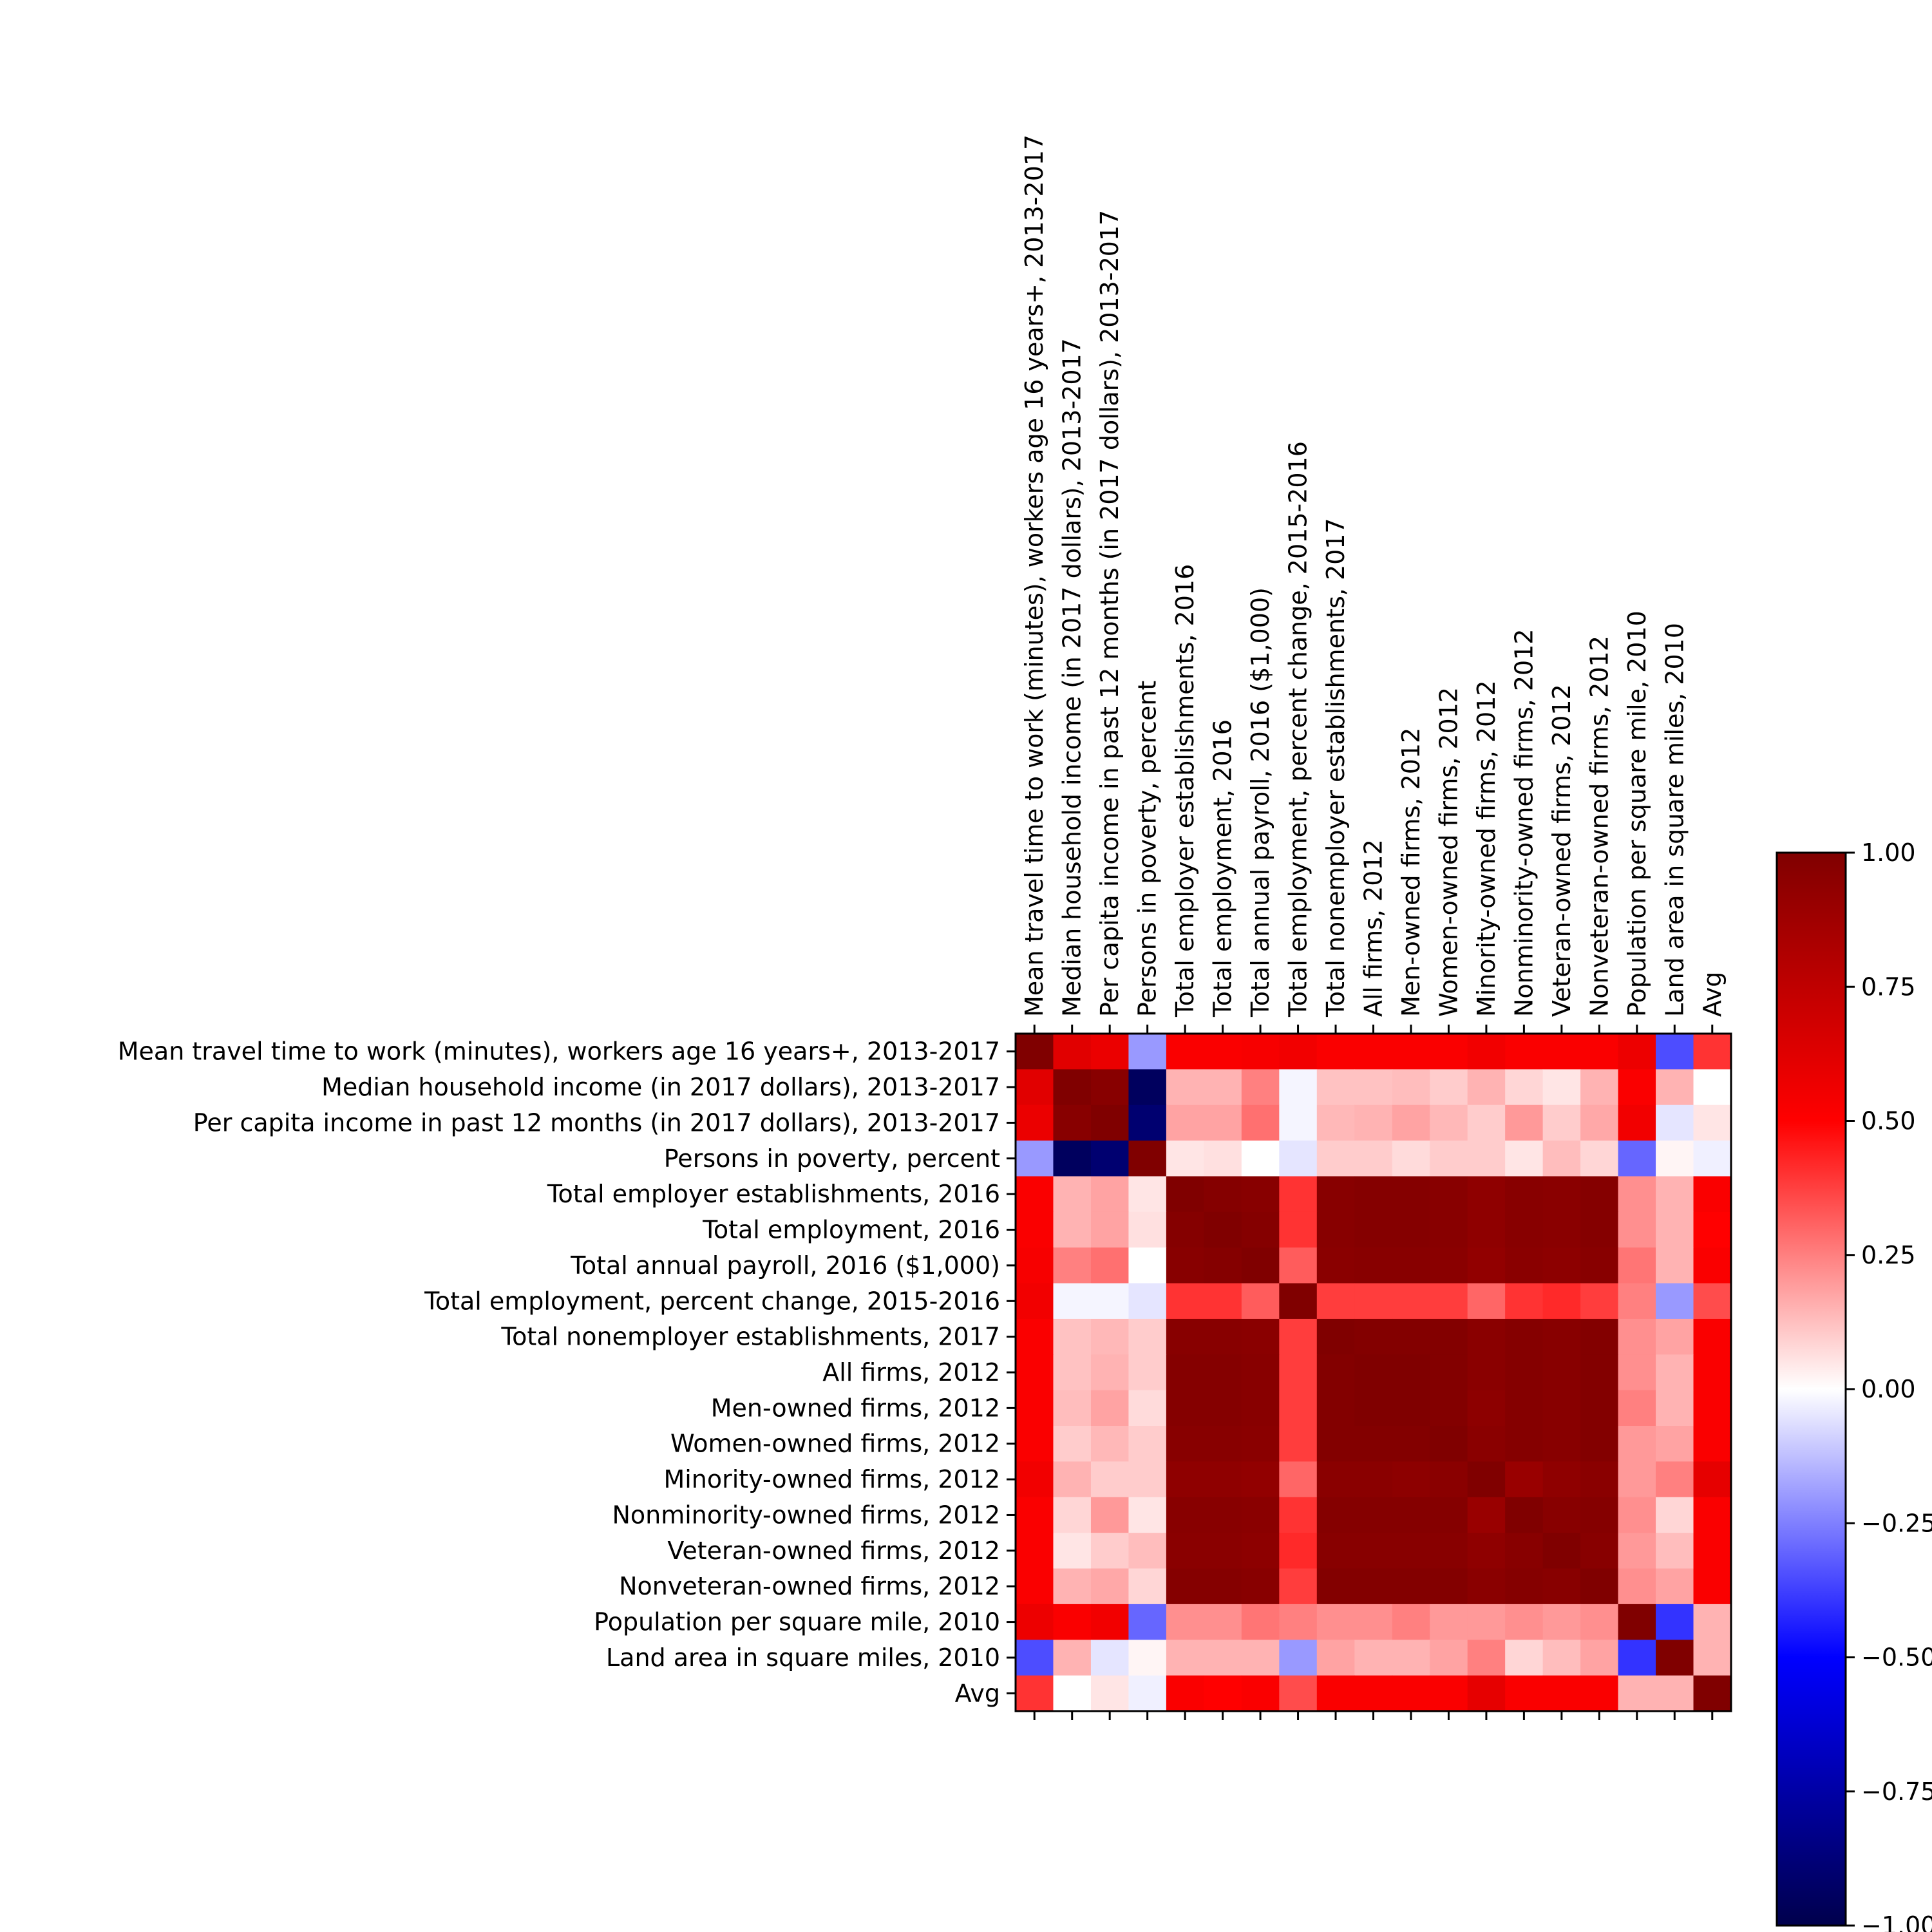  Describe the element at coordinates (1713, 995) in the screenshot. I see `x-tick-label: Avg` at that location.